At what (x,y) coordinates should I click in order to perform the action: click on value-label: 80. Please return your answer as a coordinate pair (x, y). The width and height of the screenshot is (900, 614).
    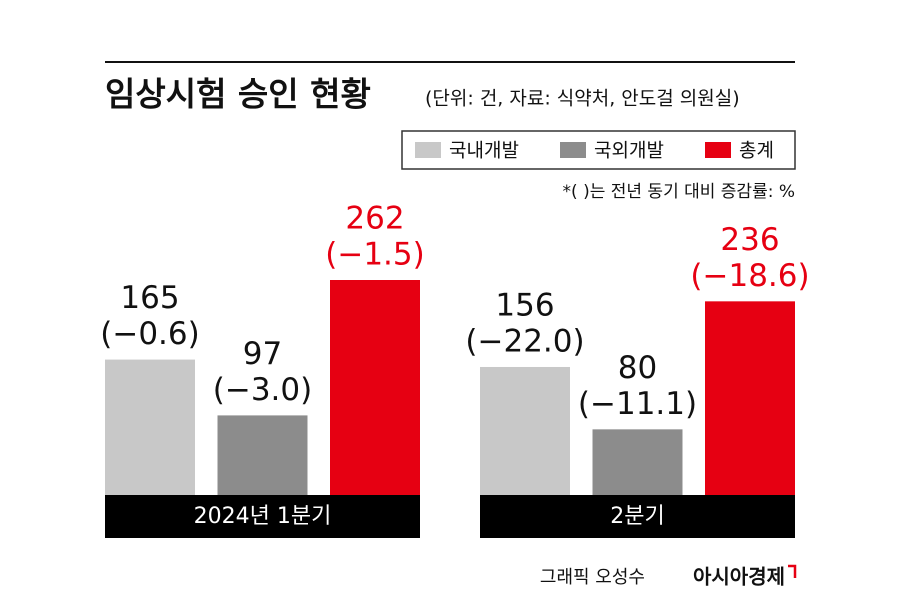
    Looking at the image, I should click on (637, 368).